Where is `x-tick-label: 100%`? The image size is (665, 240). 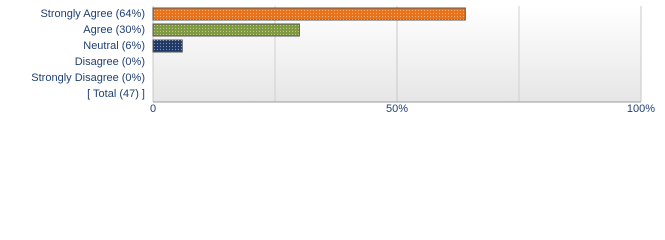
x-tick-label: 100% is located at coordinates (641, 109).